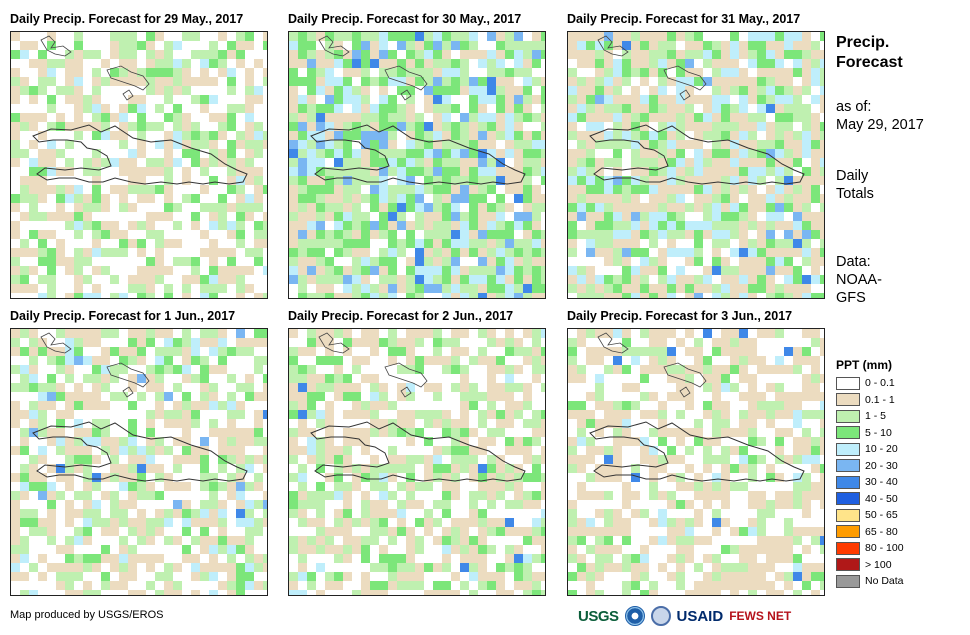  I want to click on logo-strip: USGS USAID FEWS NET, so click(684, 616).